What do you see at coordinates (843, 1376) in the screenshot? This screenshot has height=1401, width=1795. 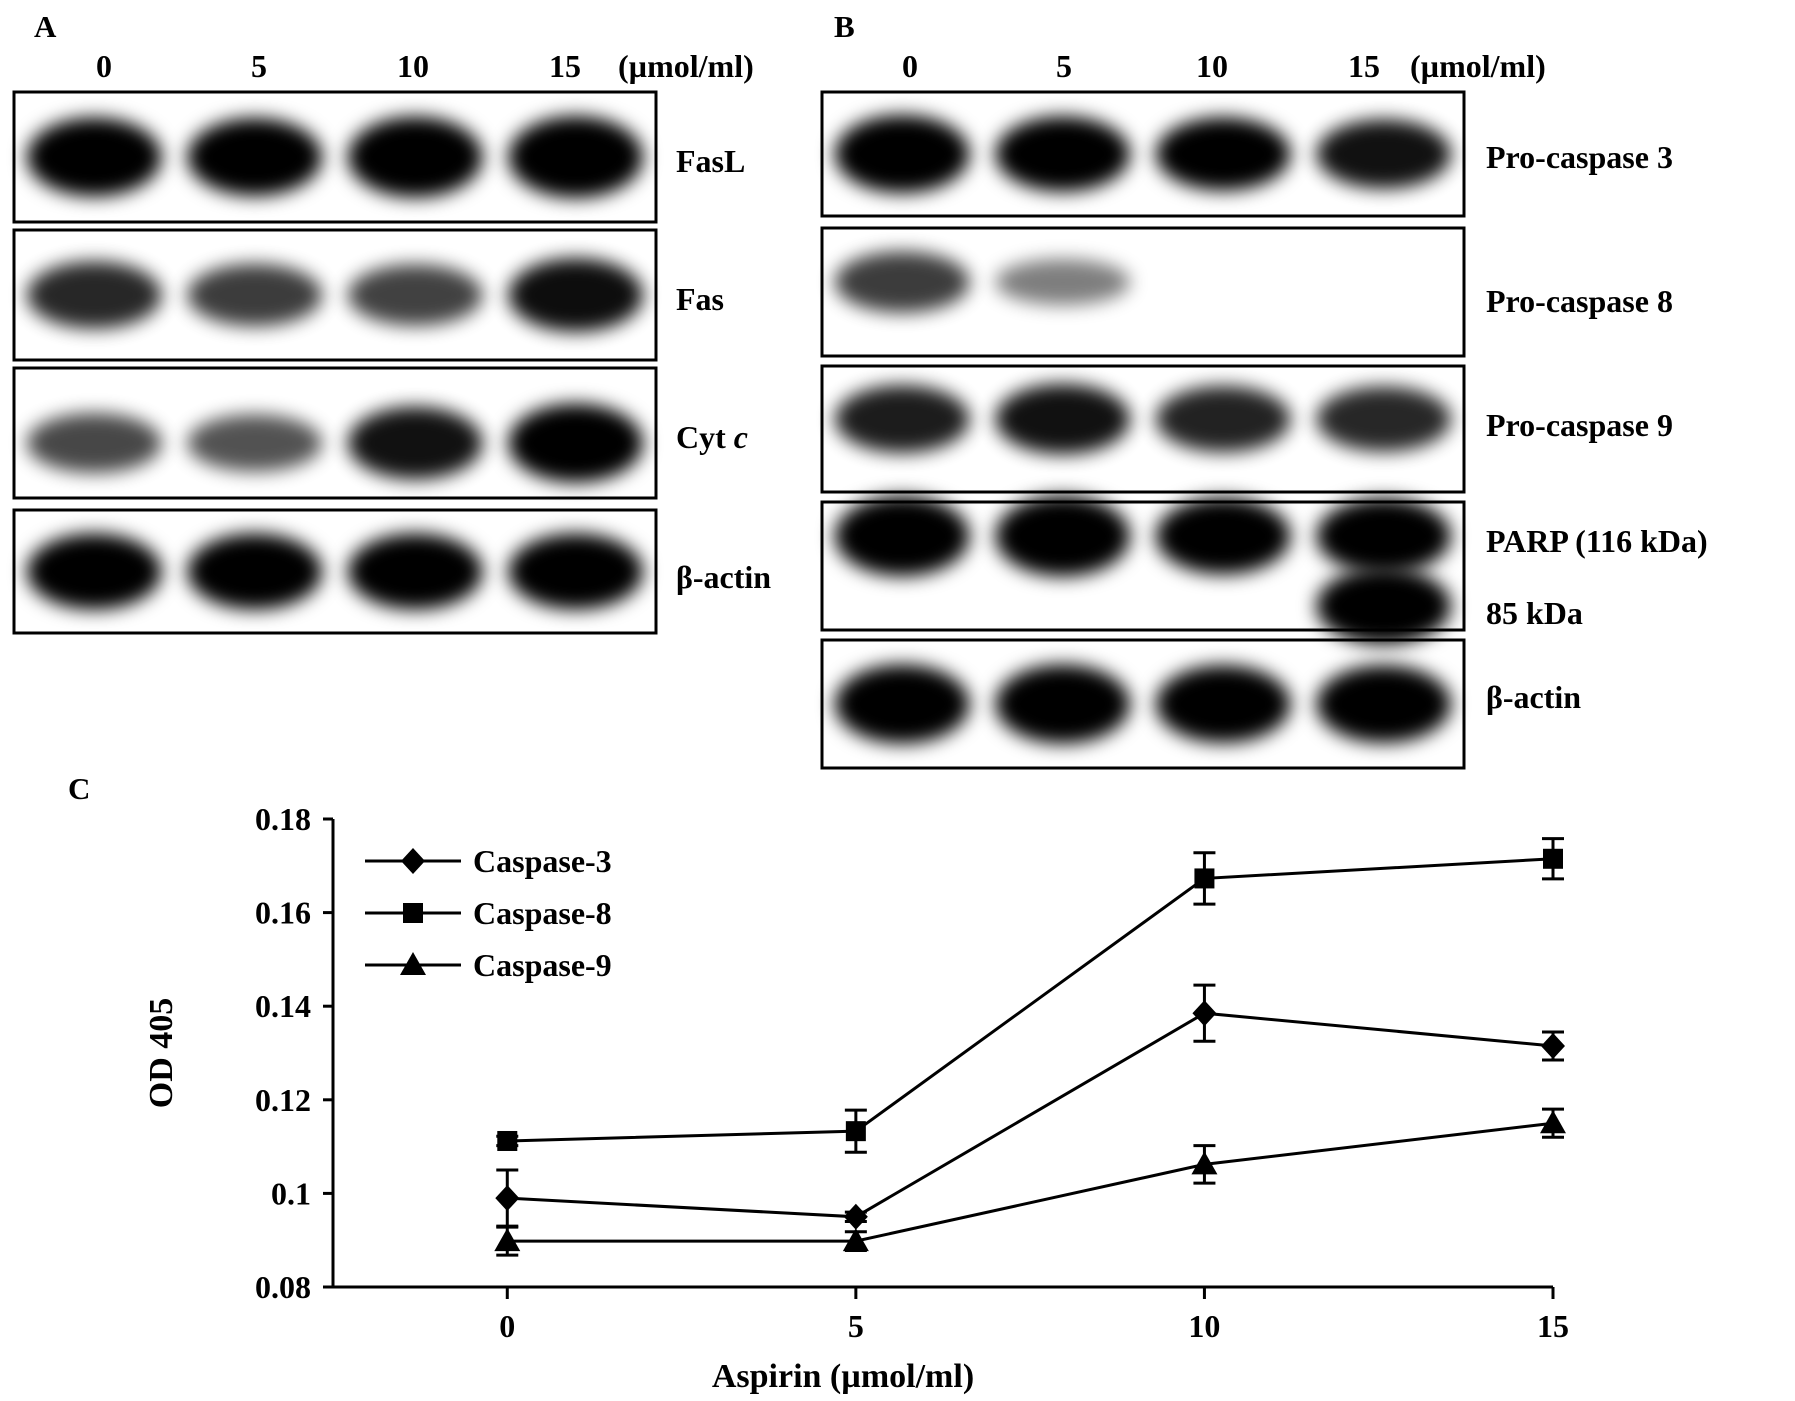 I see `x-axis-label: Aspirin (µmol/ml)` at bounding box center [843, 1376].